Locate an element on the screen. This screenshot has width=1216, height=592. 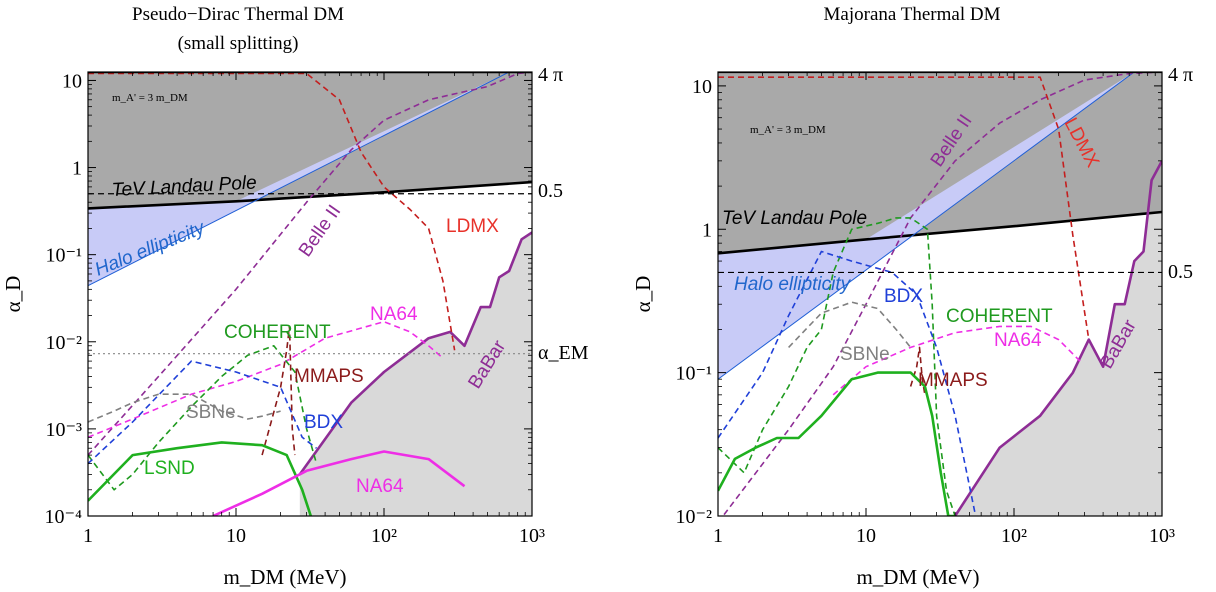
left-right-label-4pi: 4 π is located at coordinates (550, 75).